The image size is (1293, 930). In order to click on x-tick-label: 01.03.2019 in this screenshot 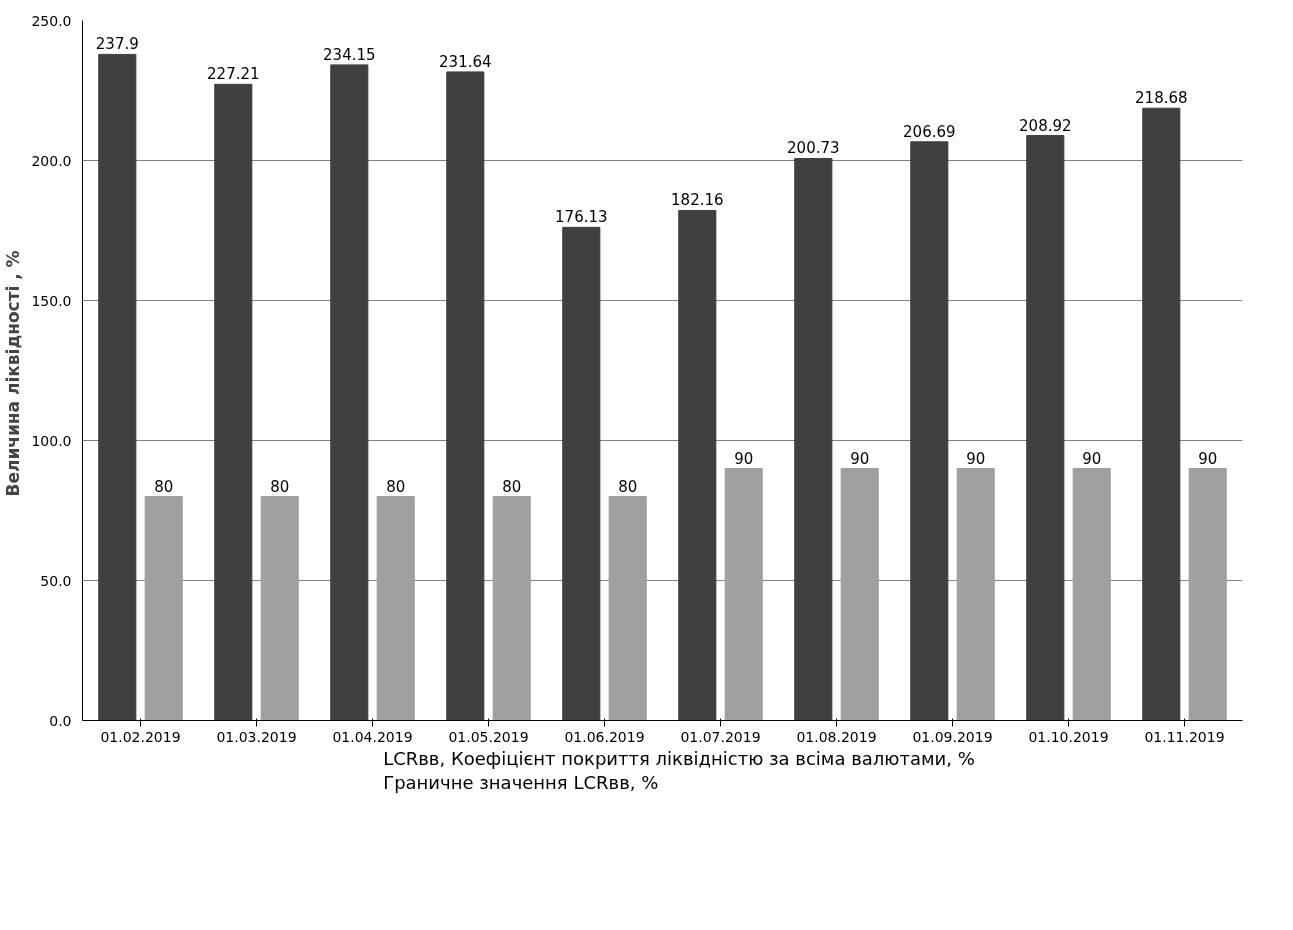, I will do `click(256, 736)`.